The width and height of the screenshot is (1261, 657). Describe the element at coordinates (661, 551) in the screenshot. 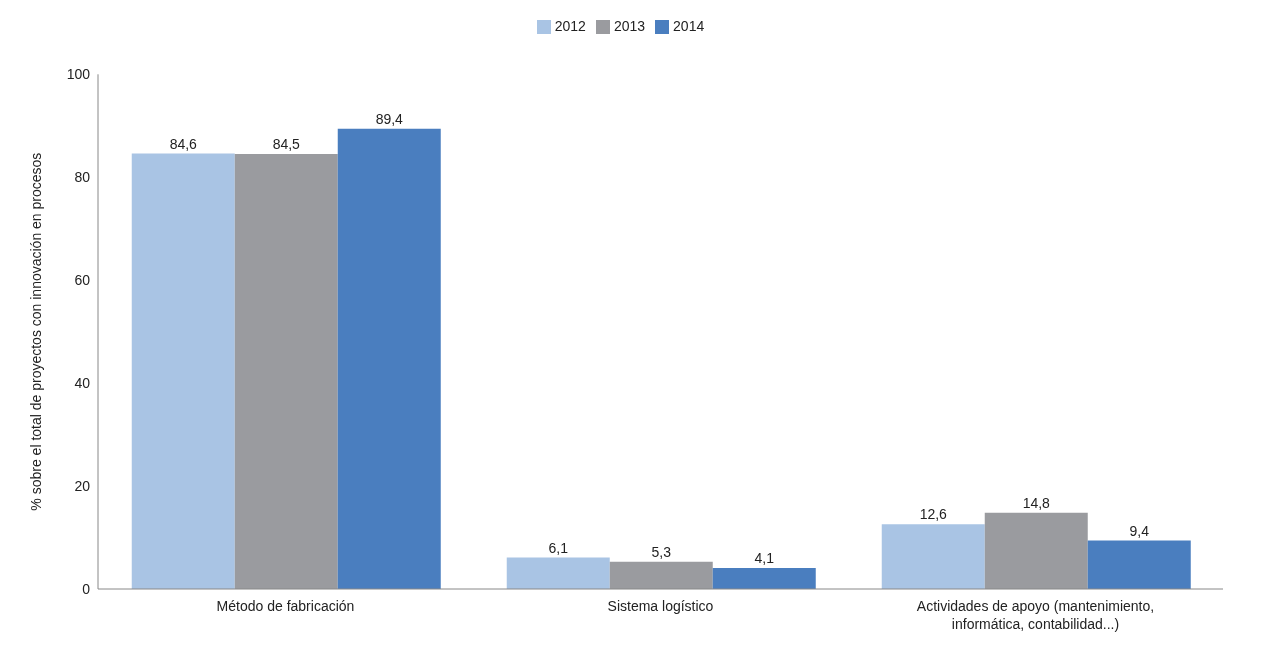

I see `data-label: 5,3` at that location.